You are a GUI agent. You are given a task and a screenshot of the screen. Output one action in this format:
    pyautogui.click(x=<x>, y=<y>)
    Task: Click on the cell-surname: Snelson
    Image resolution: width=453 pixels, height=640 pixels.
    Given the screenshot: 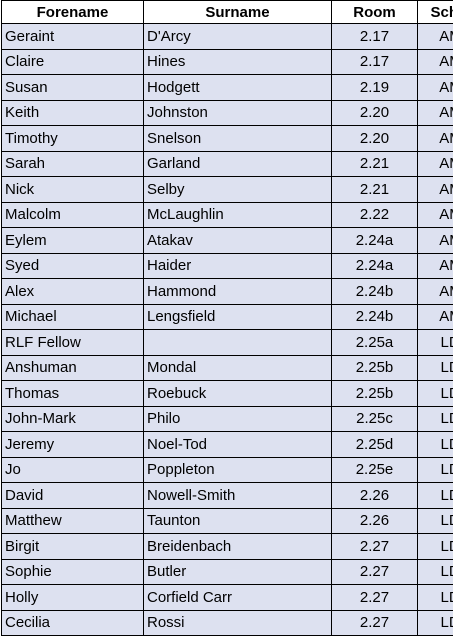 What is the action you would take?
    pyautogui.click(x=237, y=138)
    